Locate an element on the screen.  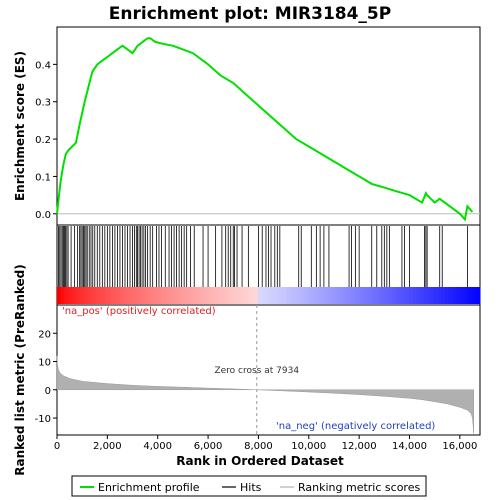
legend-box is located at coordinates (249, 486).